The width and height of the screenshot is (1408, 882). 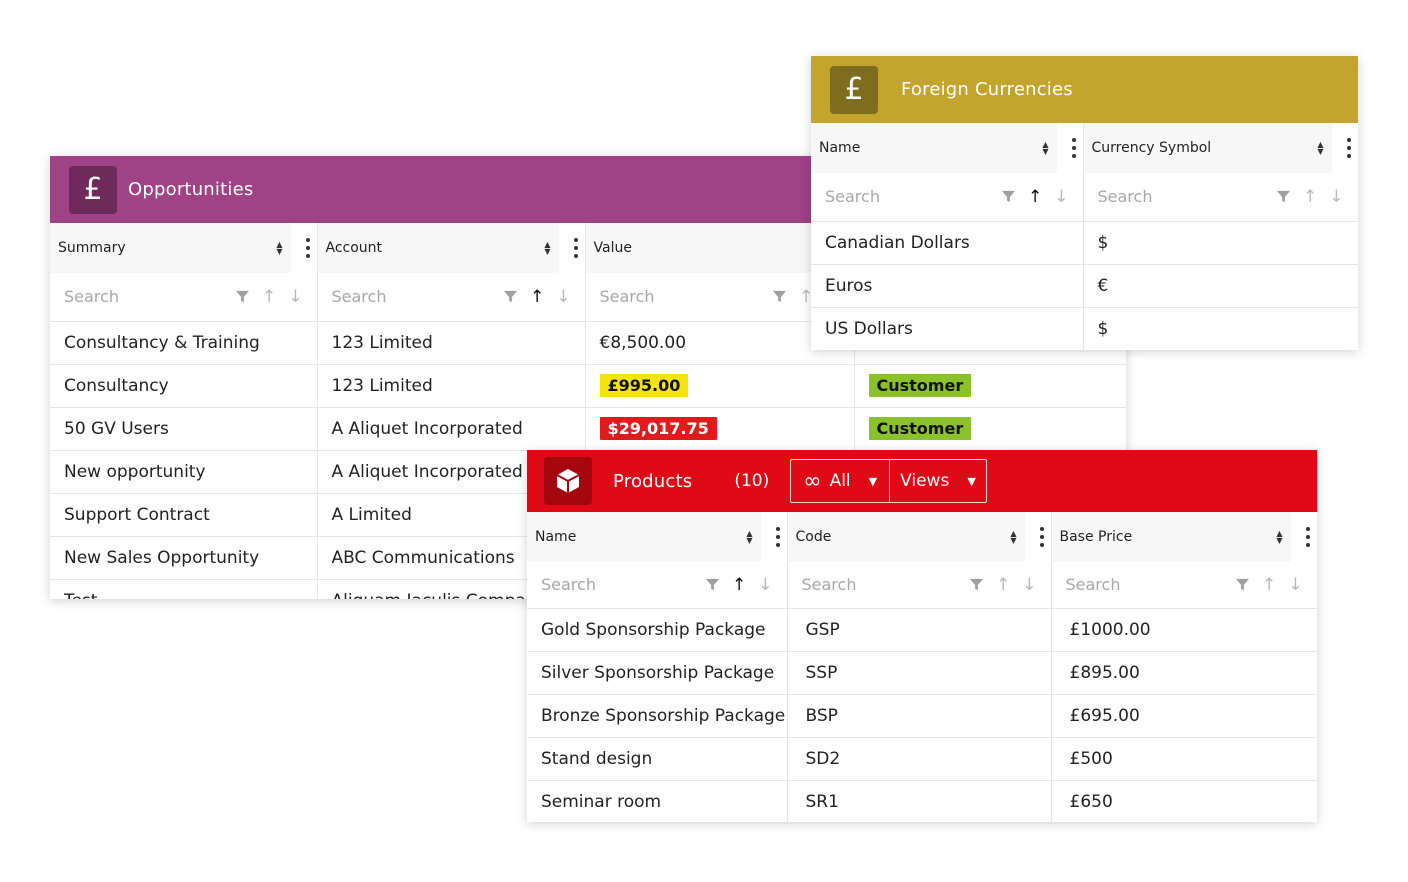 I want to click on table-row: Stand design SD2 £500, so click(x=922, y=759).